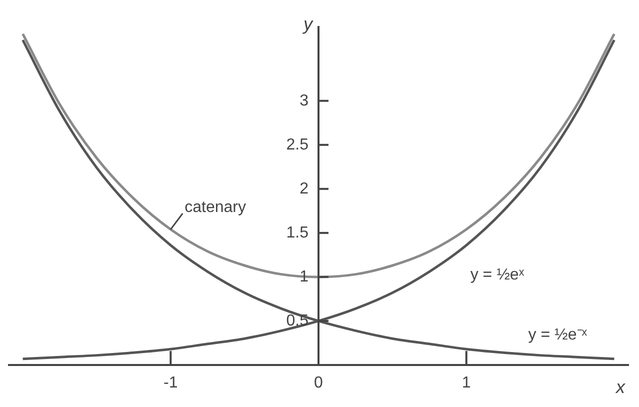 Image resolution: width=639 pixels, height=407 pixels. What do you see at coordinates (319, 383) in the screenshot?
I see `x-tick-label: 0` at bounding box center [319, 383].